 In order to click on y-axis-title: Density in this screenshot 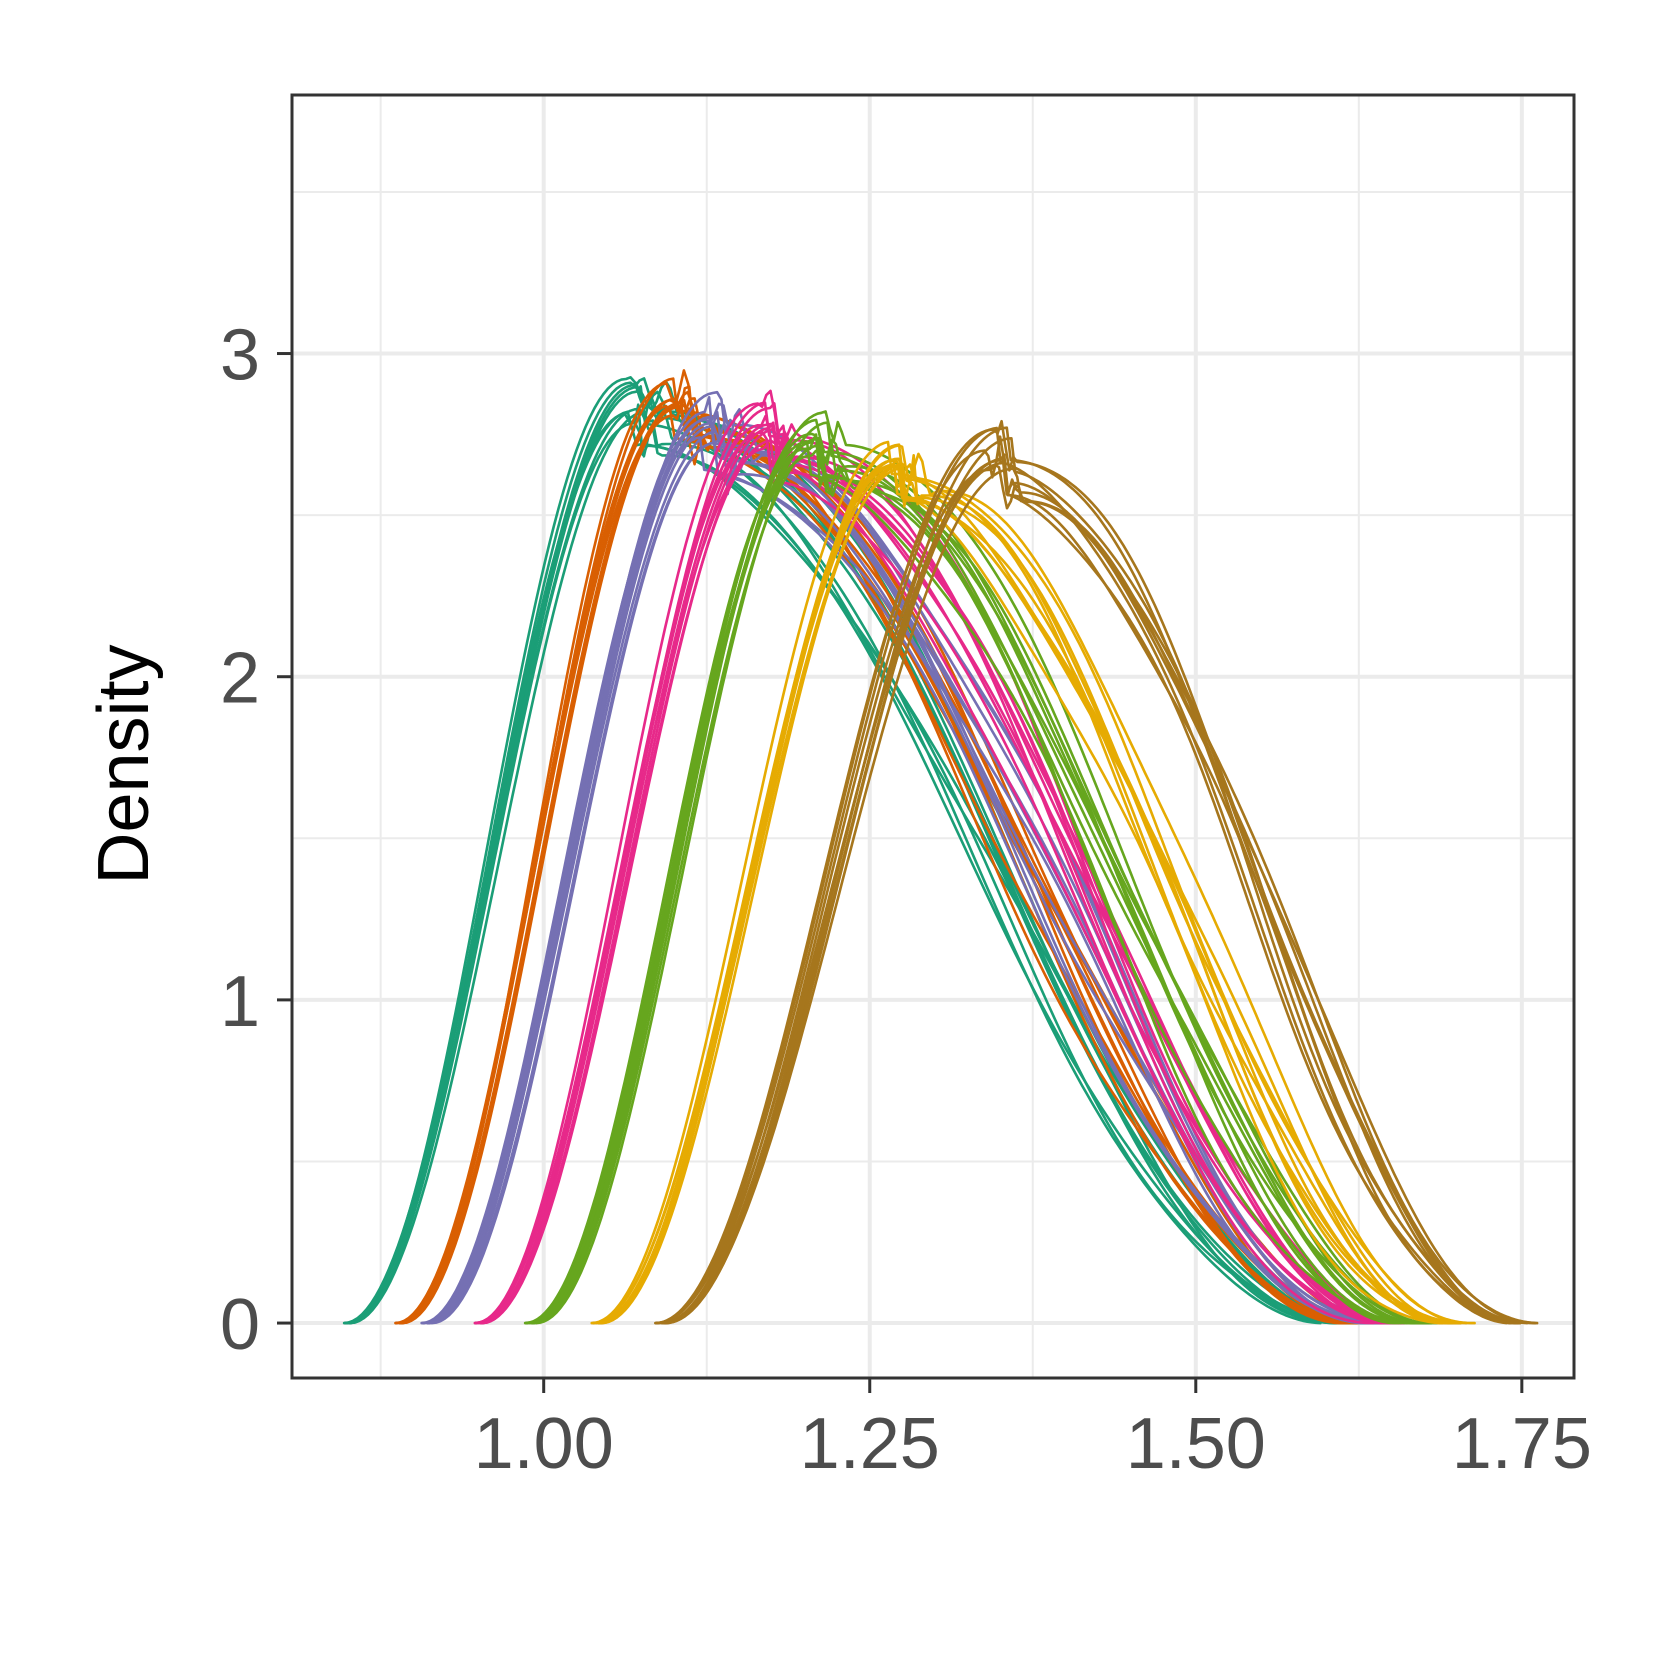, I will do `click(124, 764)`.